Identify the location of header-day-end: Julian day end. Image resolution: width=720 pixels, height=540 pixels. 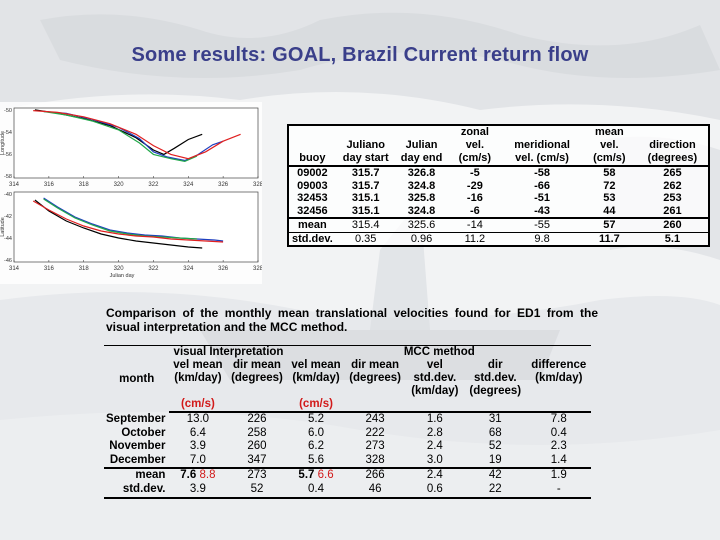
(421, 146).